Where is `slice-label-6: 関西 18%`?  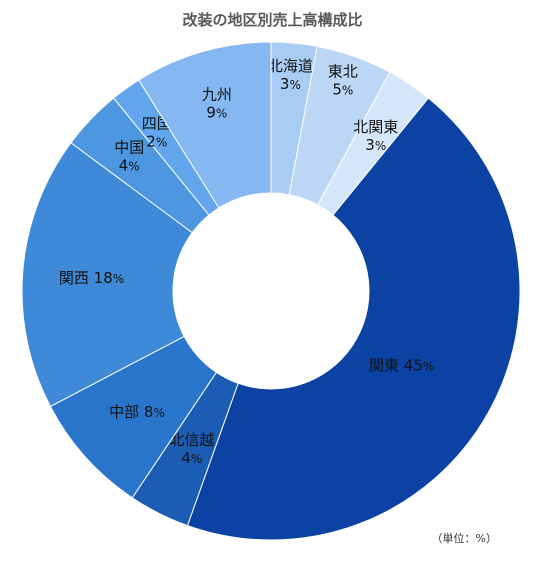 slice-label-6: 関西 18% is located at coordinates (91, 278).